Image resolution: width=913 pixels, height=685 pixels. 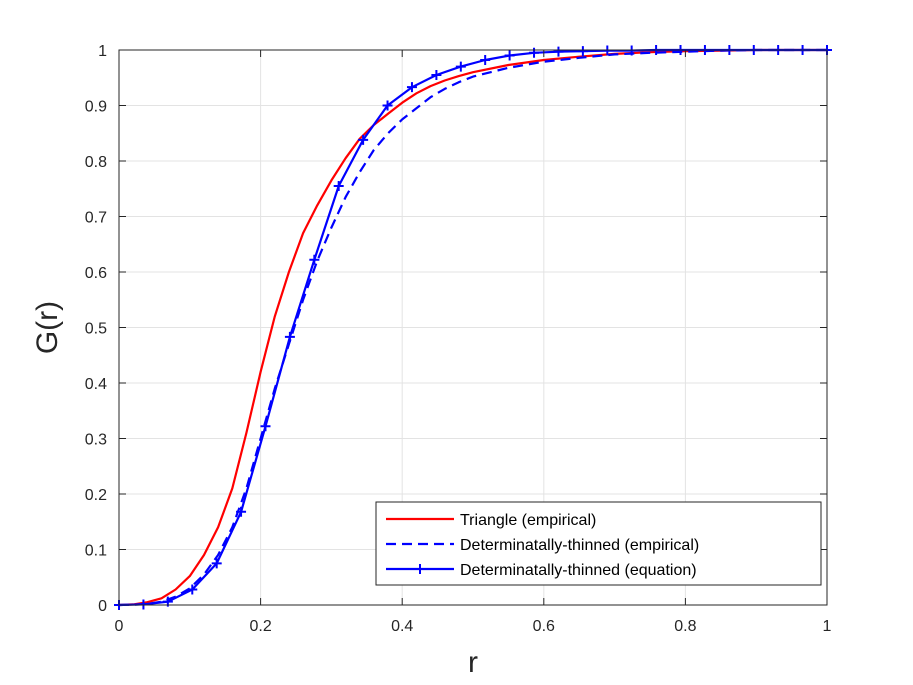 I want to click on y-tick-label: 0.9, so click(x=96, y=107).